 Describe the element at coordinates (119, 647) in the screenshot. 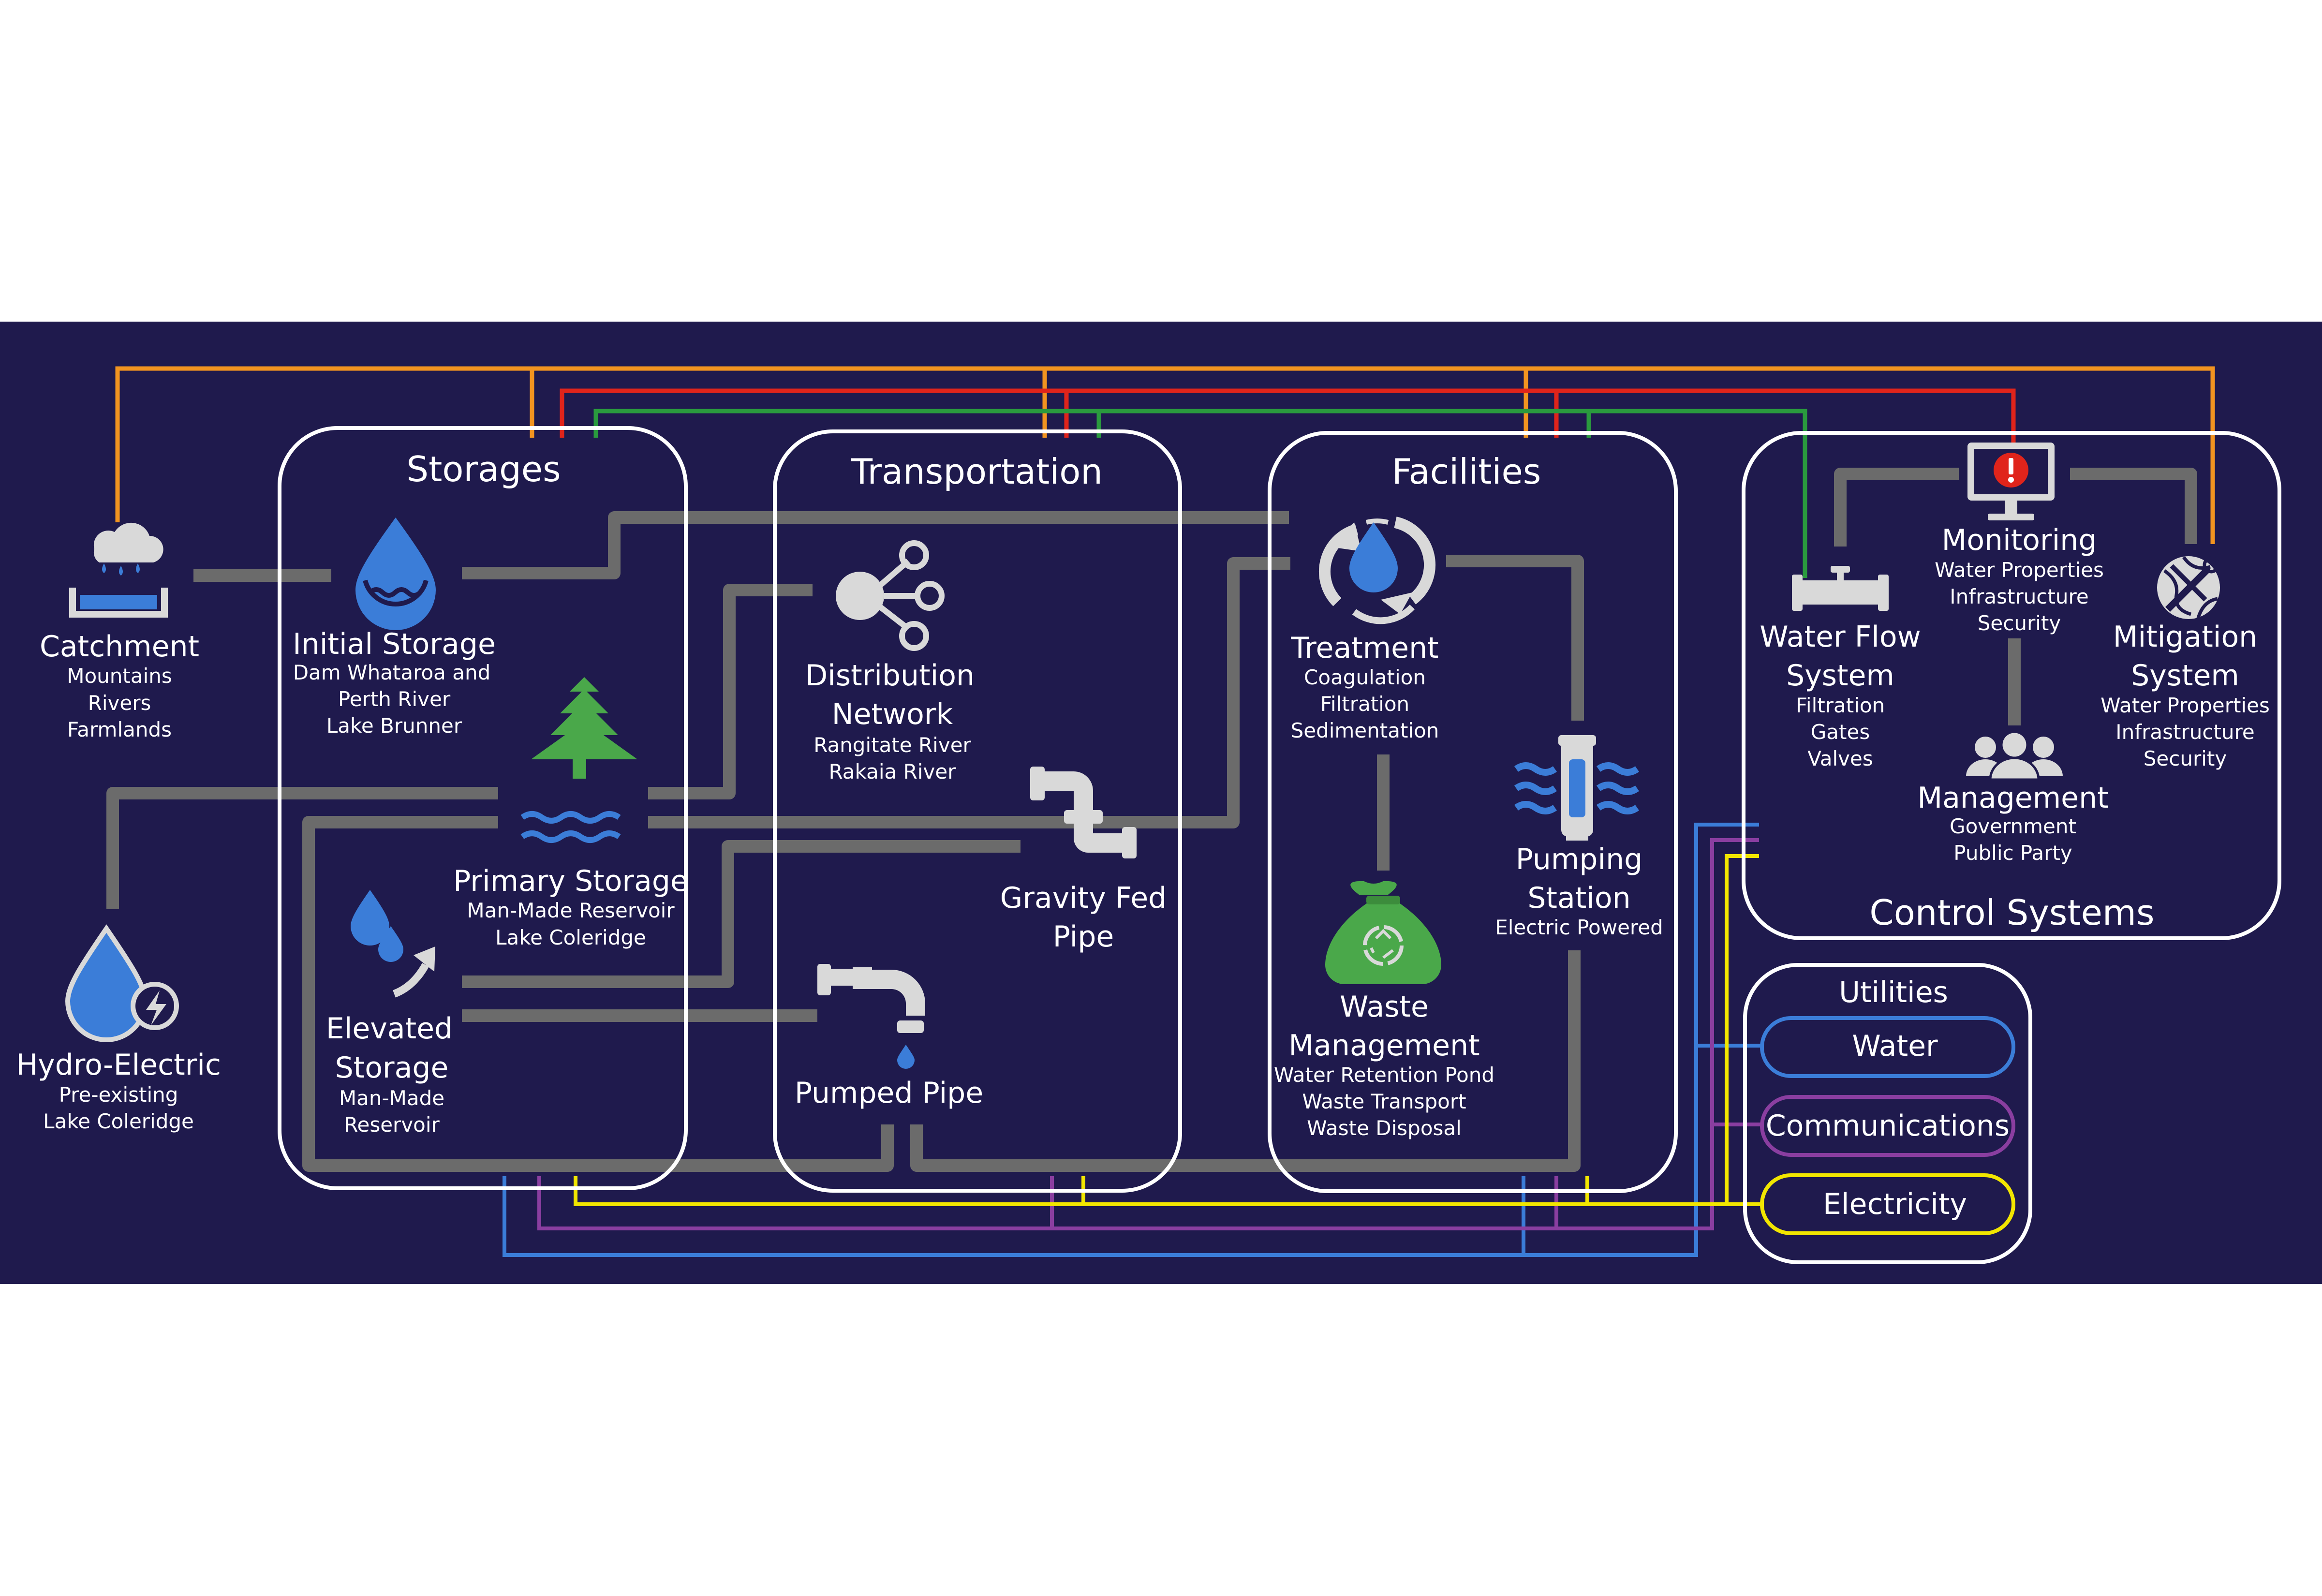

I see `catchment-title: Catchment` at that location.